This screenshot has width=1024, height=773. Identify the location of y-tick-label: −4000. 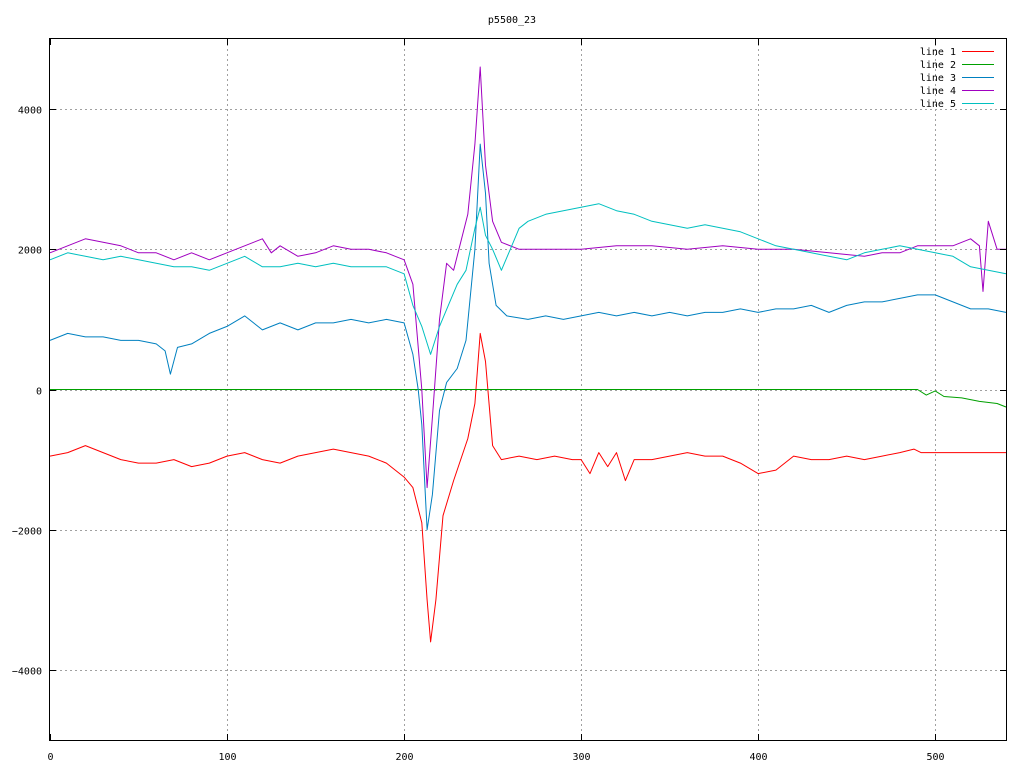
(27, 672).